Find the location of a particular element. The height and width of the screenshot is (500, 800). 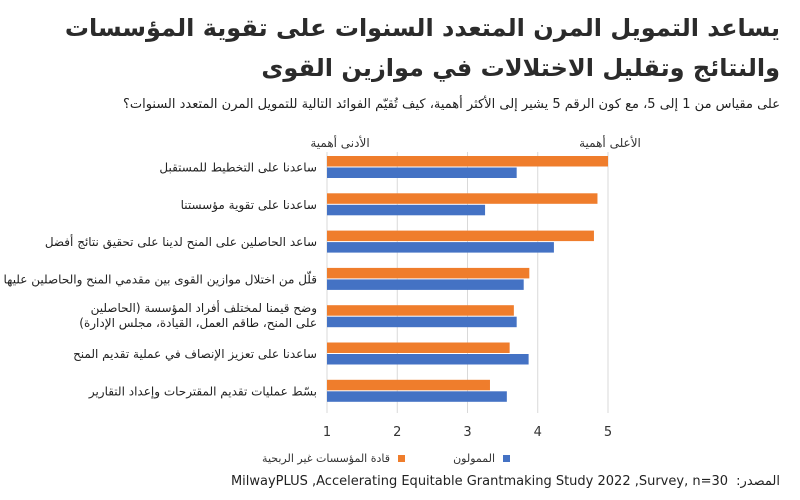

category-label-5-line-1: وضح قيمنا لمختلف أفراد المؤسسة (الحاصلين is located at coordinates (204, 308).